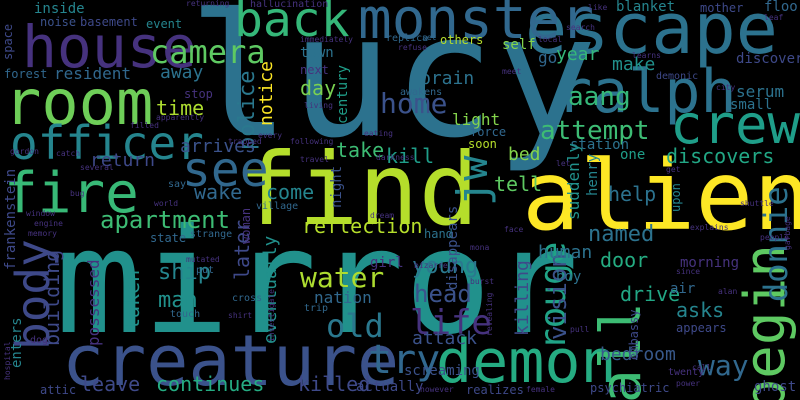 Image resolution: width=800 pixels, height=400 pixels. I want to click on word-possessed: possessed, so click(93, 302).